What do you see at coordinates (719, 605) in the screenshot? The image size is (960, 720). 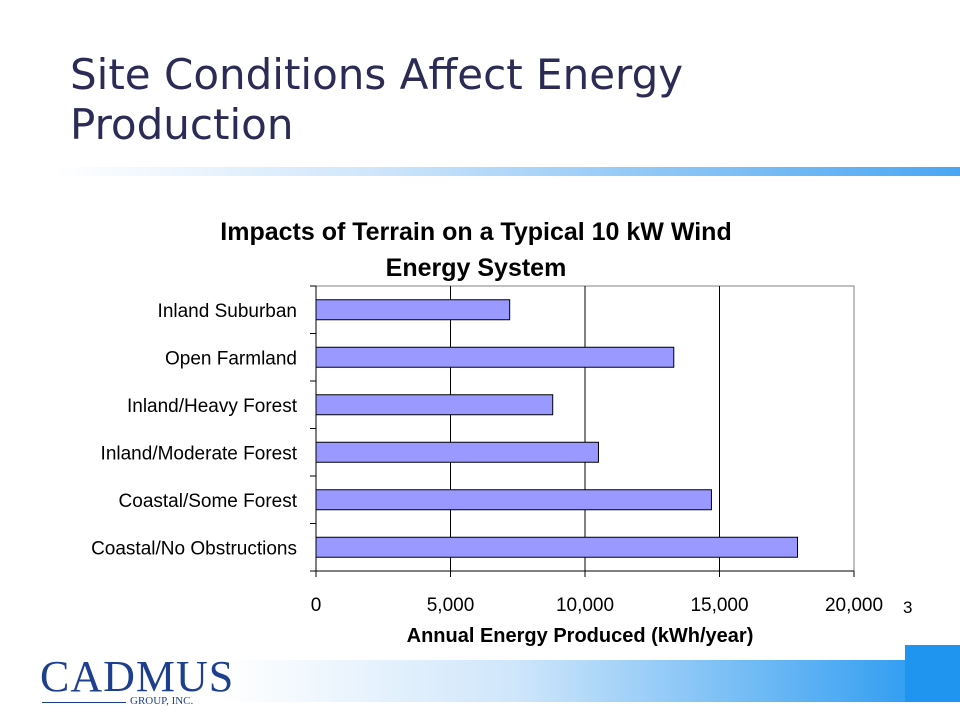 I see `x-tick-label: 15,000` at bounding box center [719, 605].